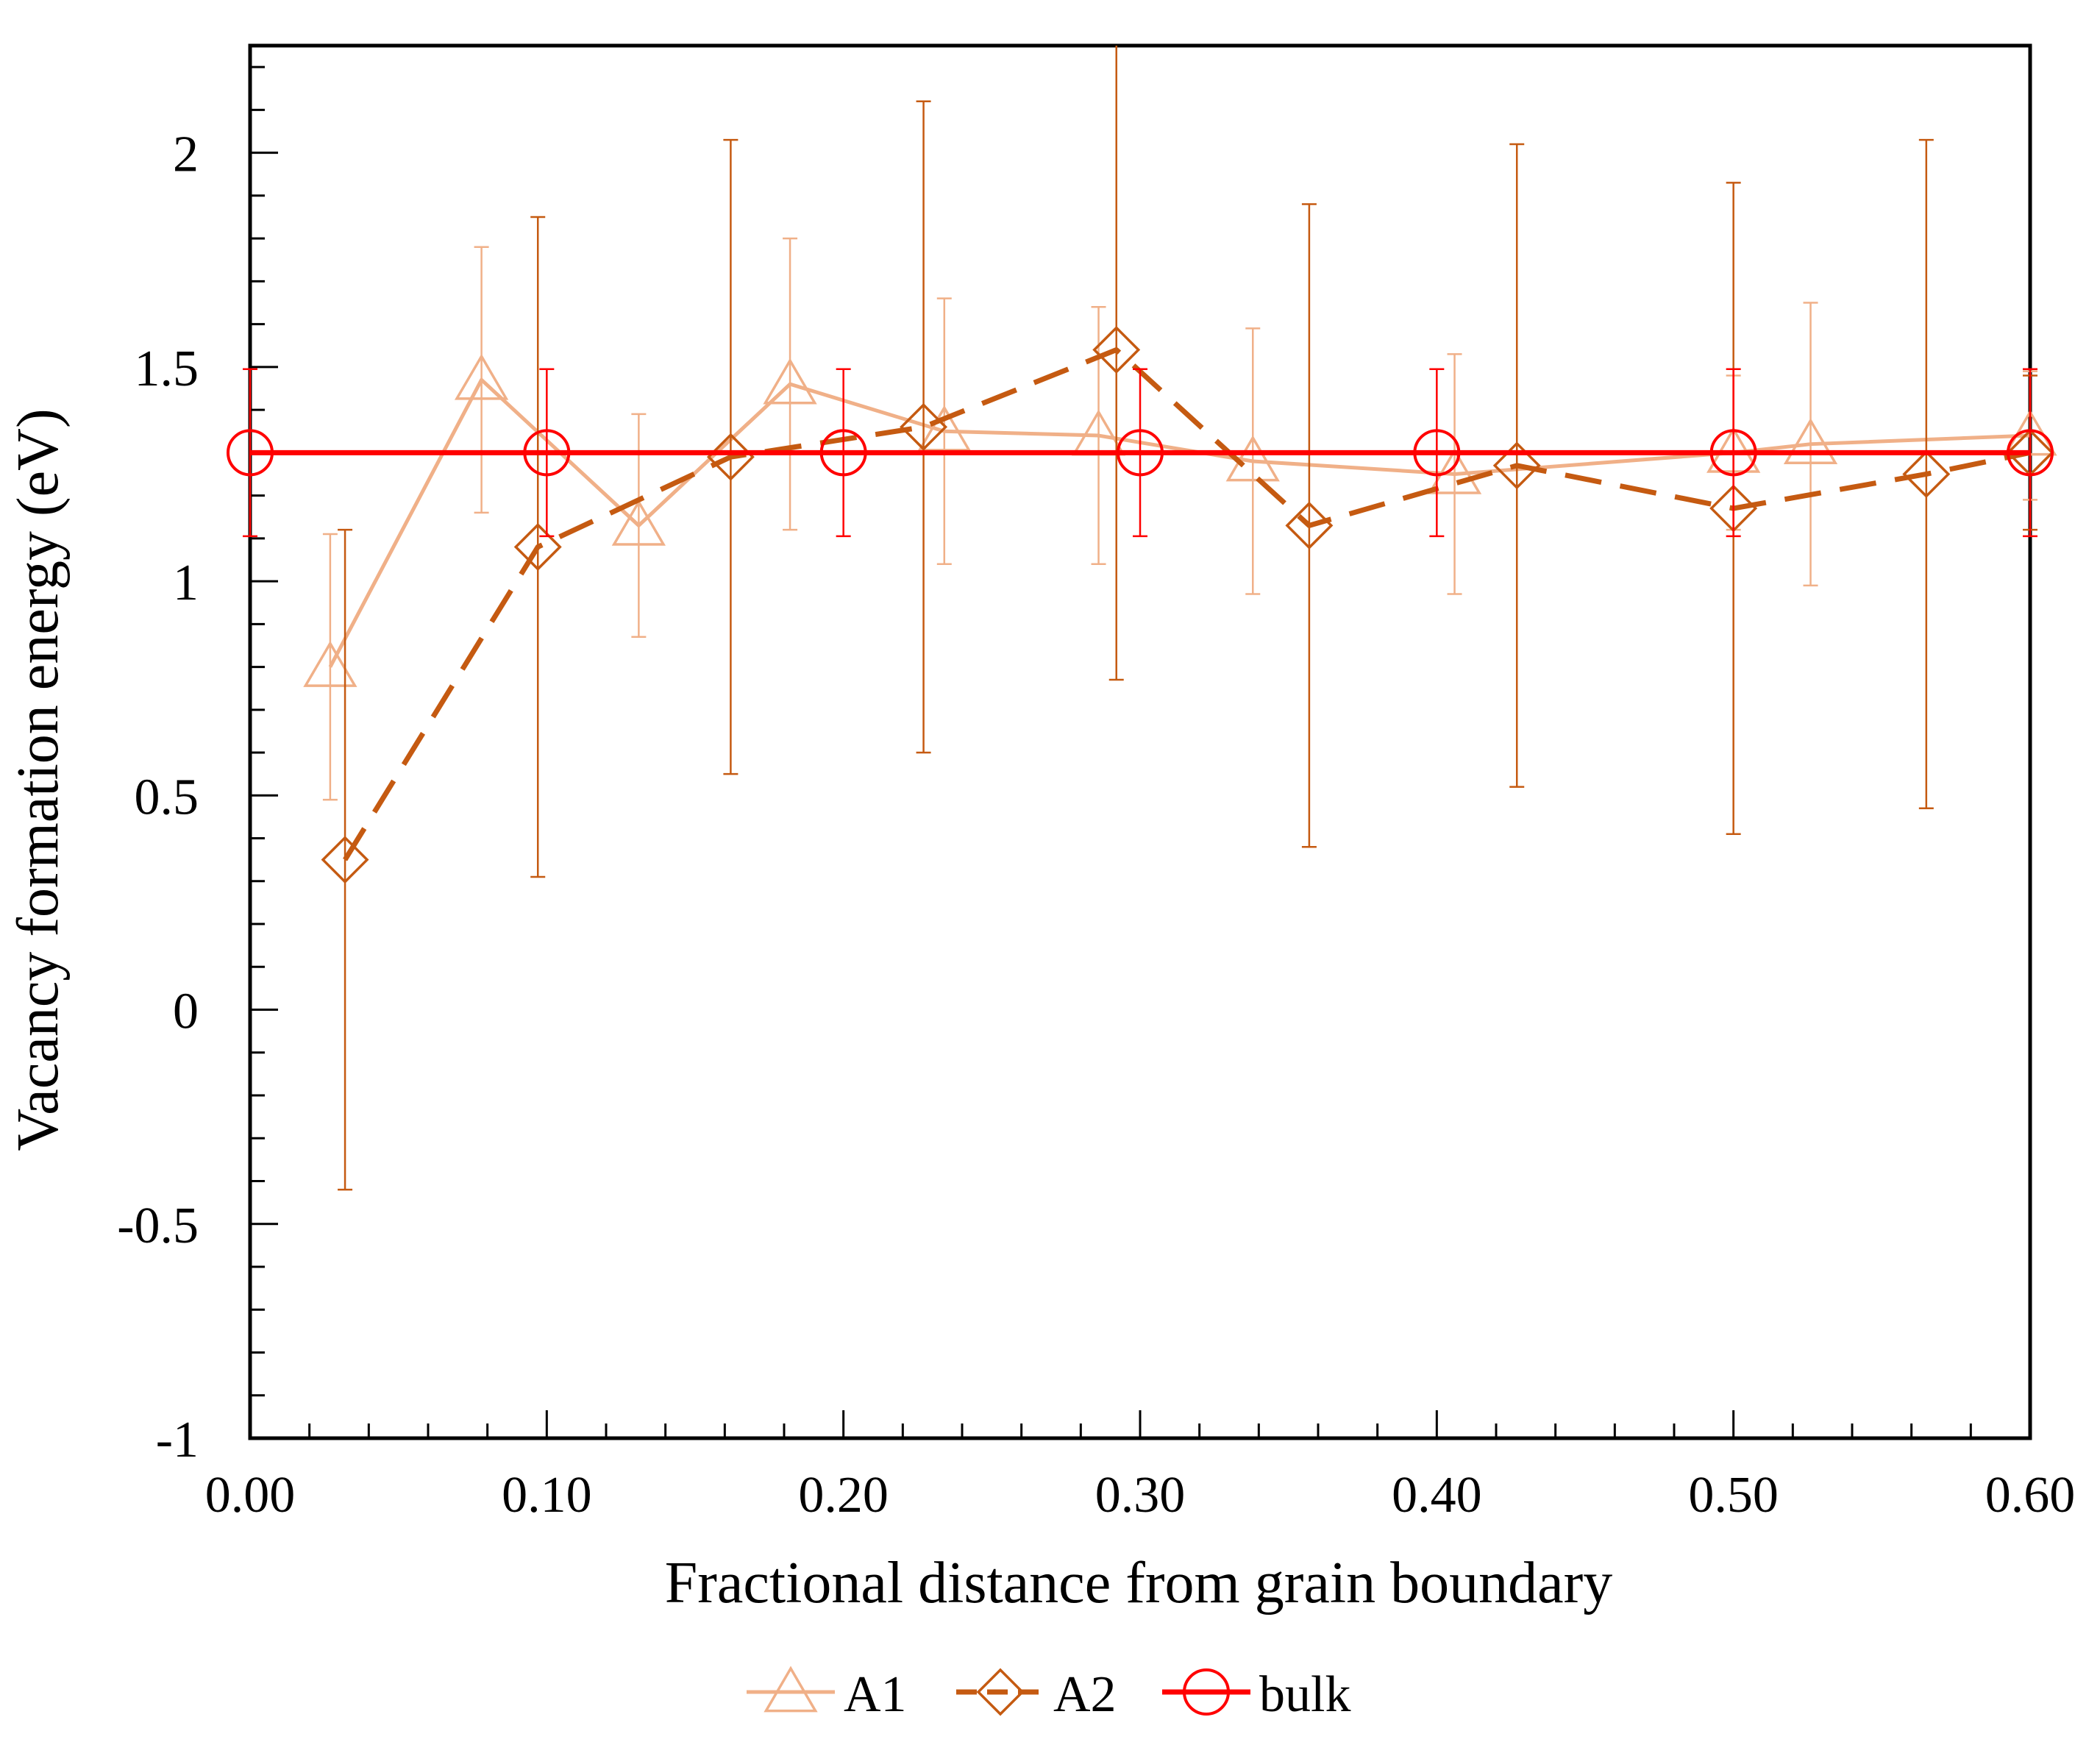 Image resolution: width=2100 pixels, height=1756 pixels. Describe the element at coordinates (2031, 1495) in the screenshot. I see `x-tick-label: 0.60` at that location.